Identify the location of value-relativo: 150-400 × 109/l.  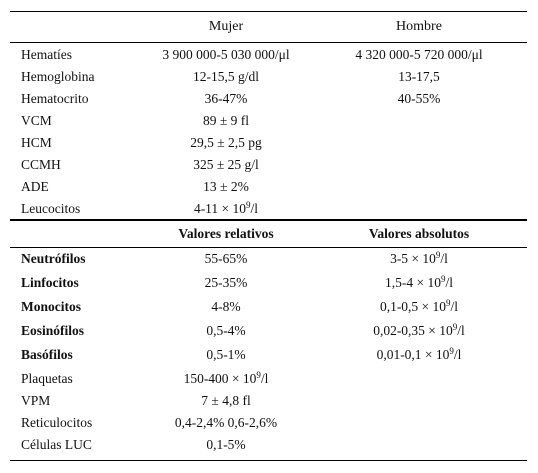
(226, 378).